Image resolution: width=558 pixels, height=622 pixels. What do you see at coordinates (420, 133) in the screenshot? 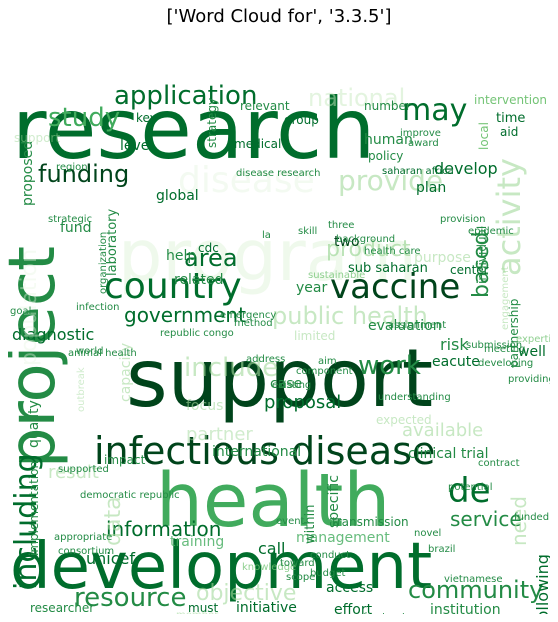
I see `cloud-word: improve` at bounding box center [420, 133].